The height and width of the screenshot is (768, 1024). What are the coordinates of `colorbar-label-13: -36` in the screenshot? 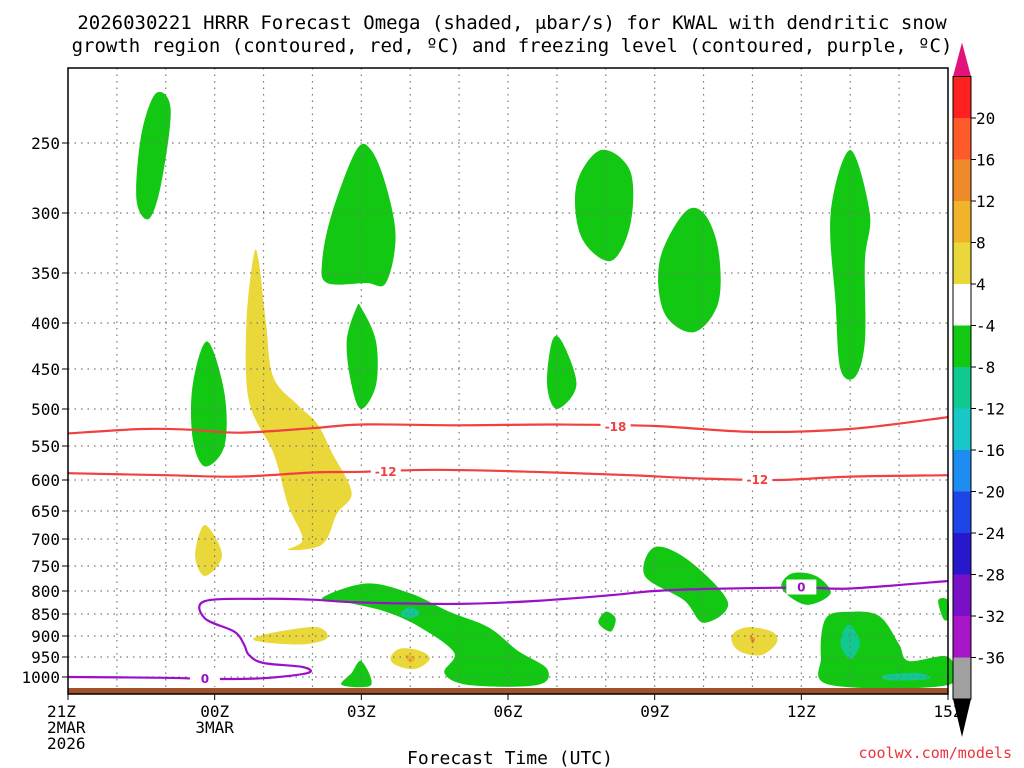 It's located at (990, 658).